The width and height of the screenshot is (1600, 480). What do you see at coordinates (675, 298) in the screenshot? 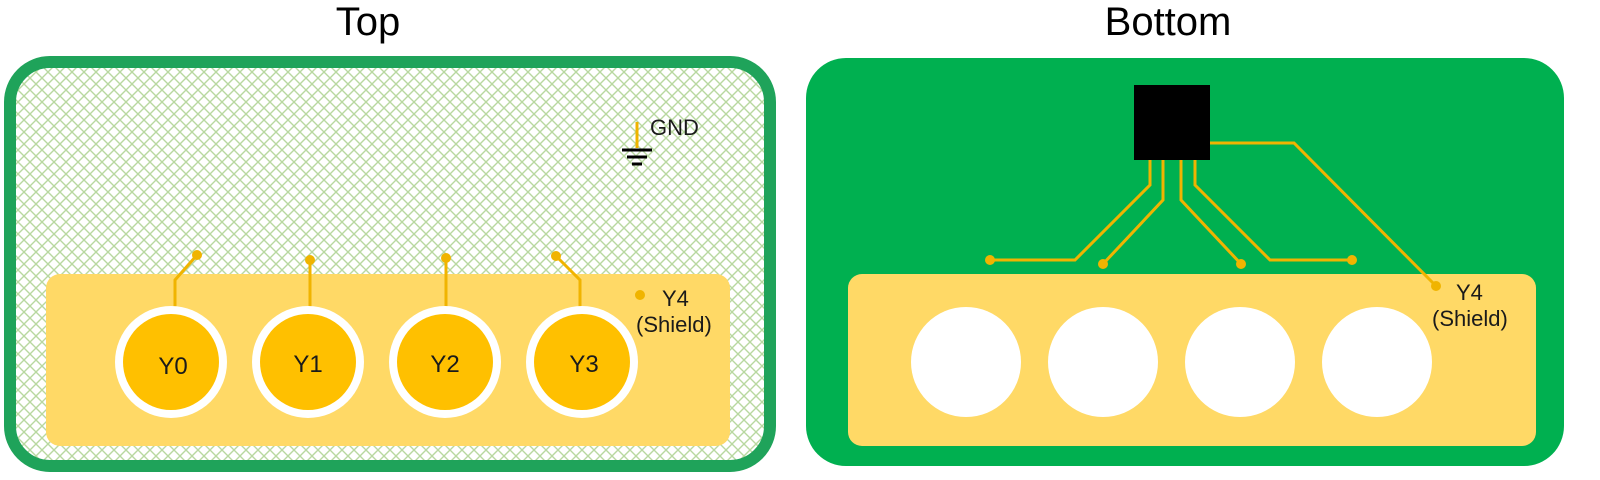
I see `top-shield-label-line1: Y4` at bounding box center [675, 298].